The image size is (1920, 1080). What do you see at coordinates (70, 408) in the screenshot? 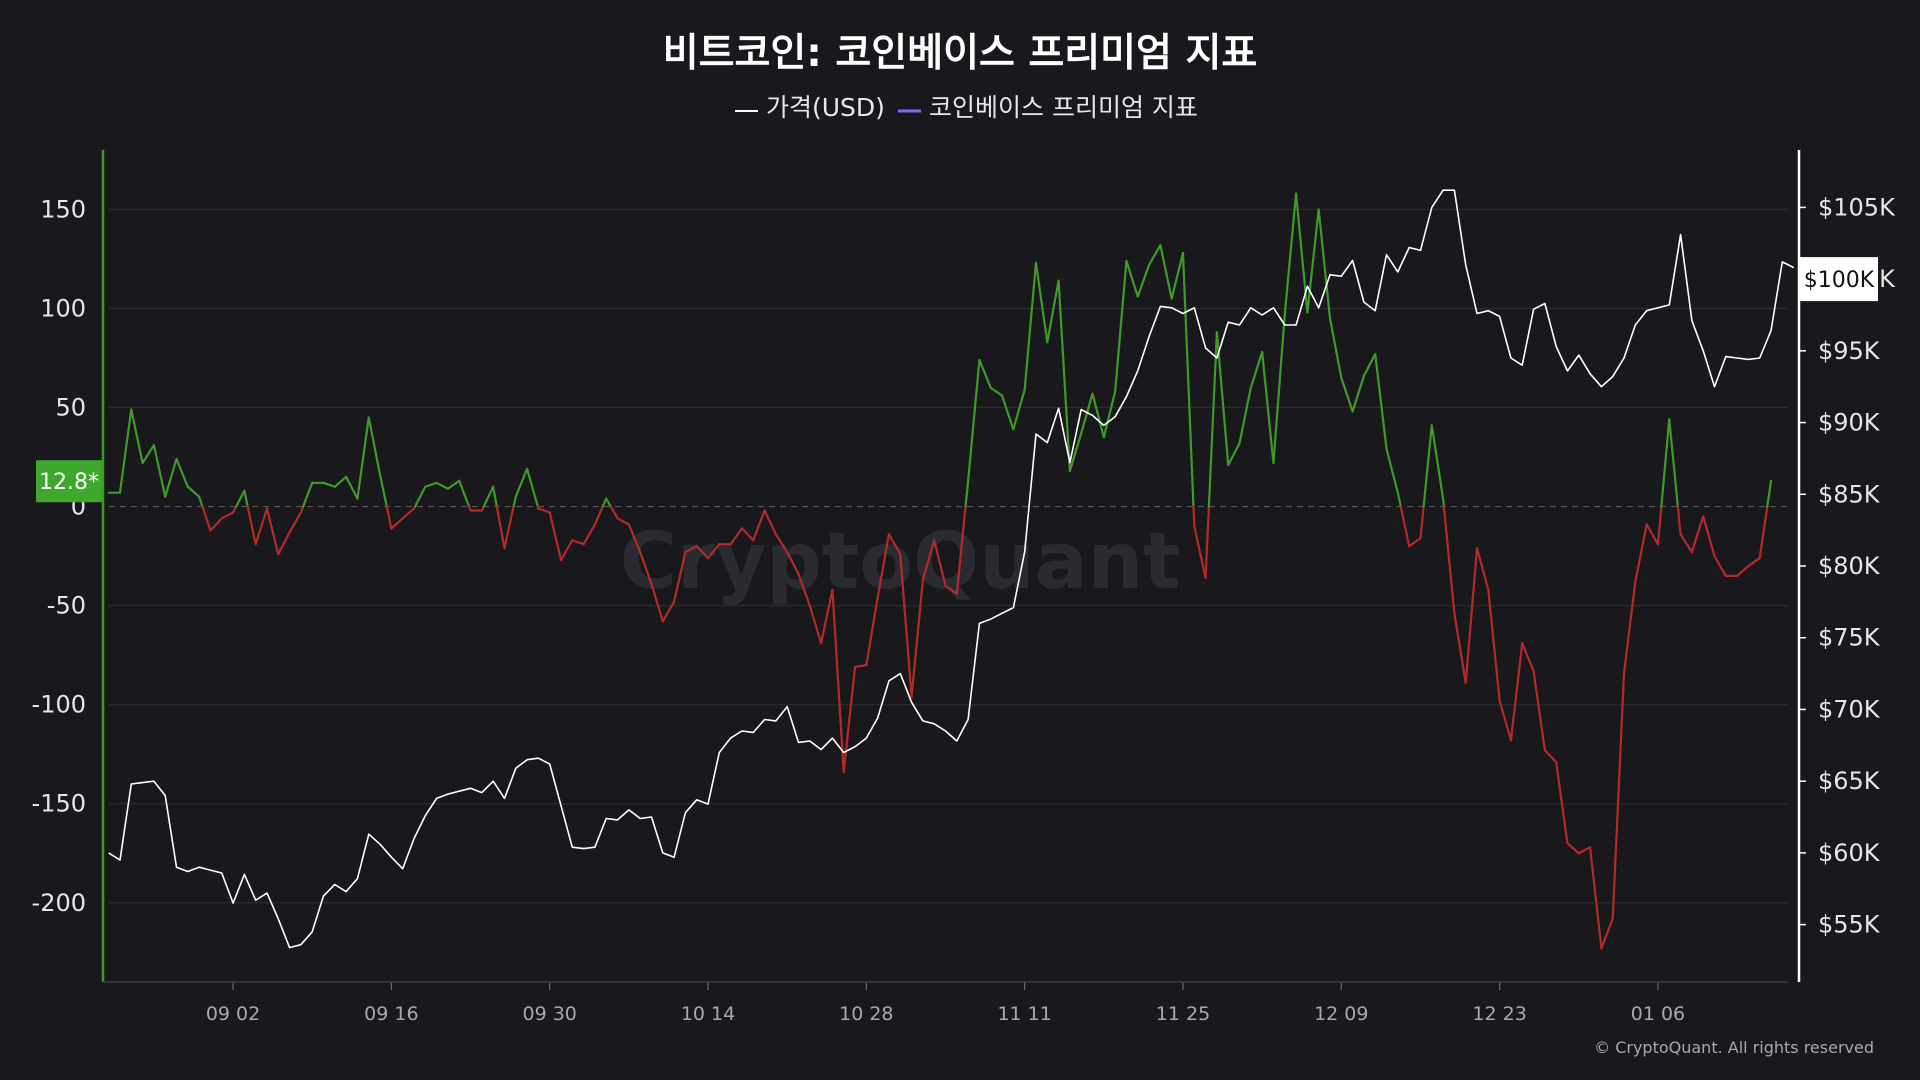
I see `left-tick-label: 50` at bounding box center [70, 408].